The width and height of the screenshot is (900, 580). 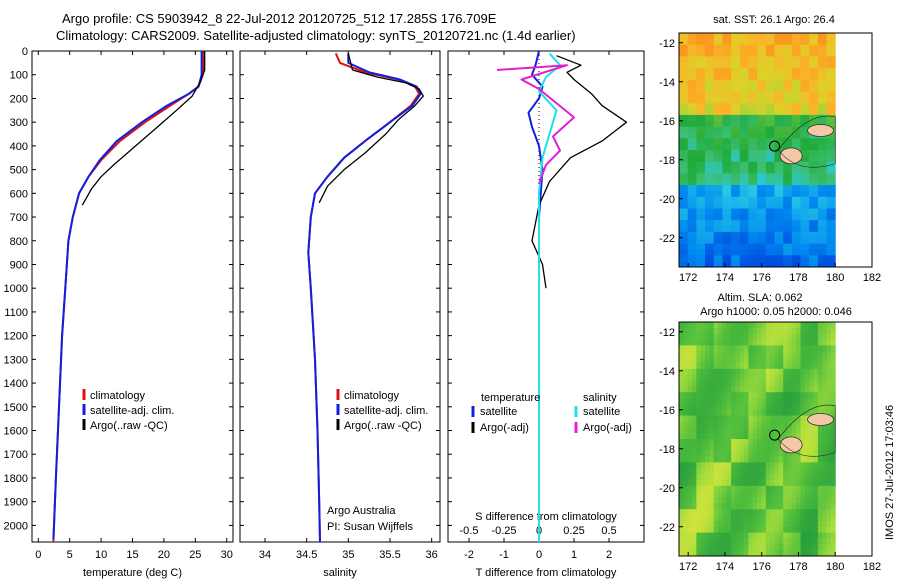 What do you see at coordinates (101, 555) in the screenshot?
I see `x-tick-label: 10` at bounding box center [101, 555].